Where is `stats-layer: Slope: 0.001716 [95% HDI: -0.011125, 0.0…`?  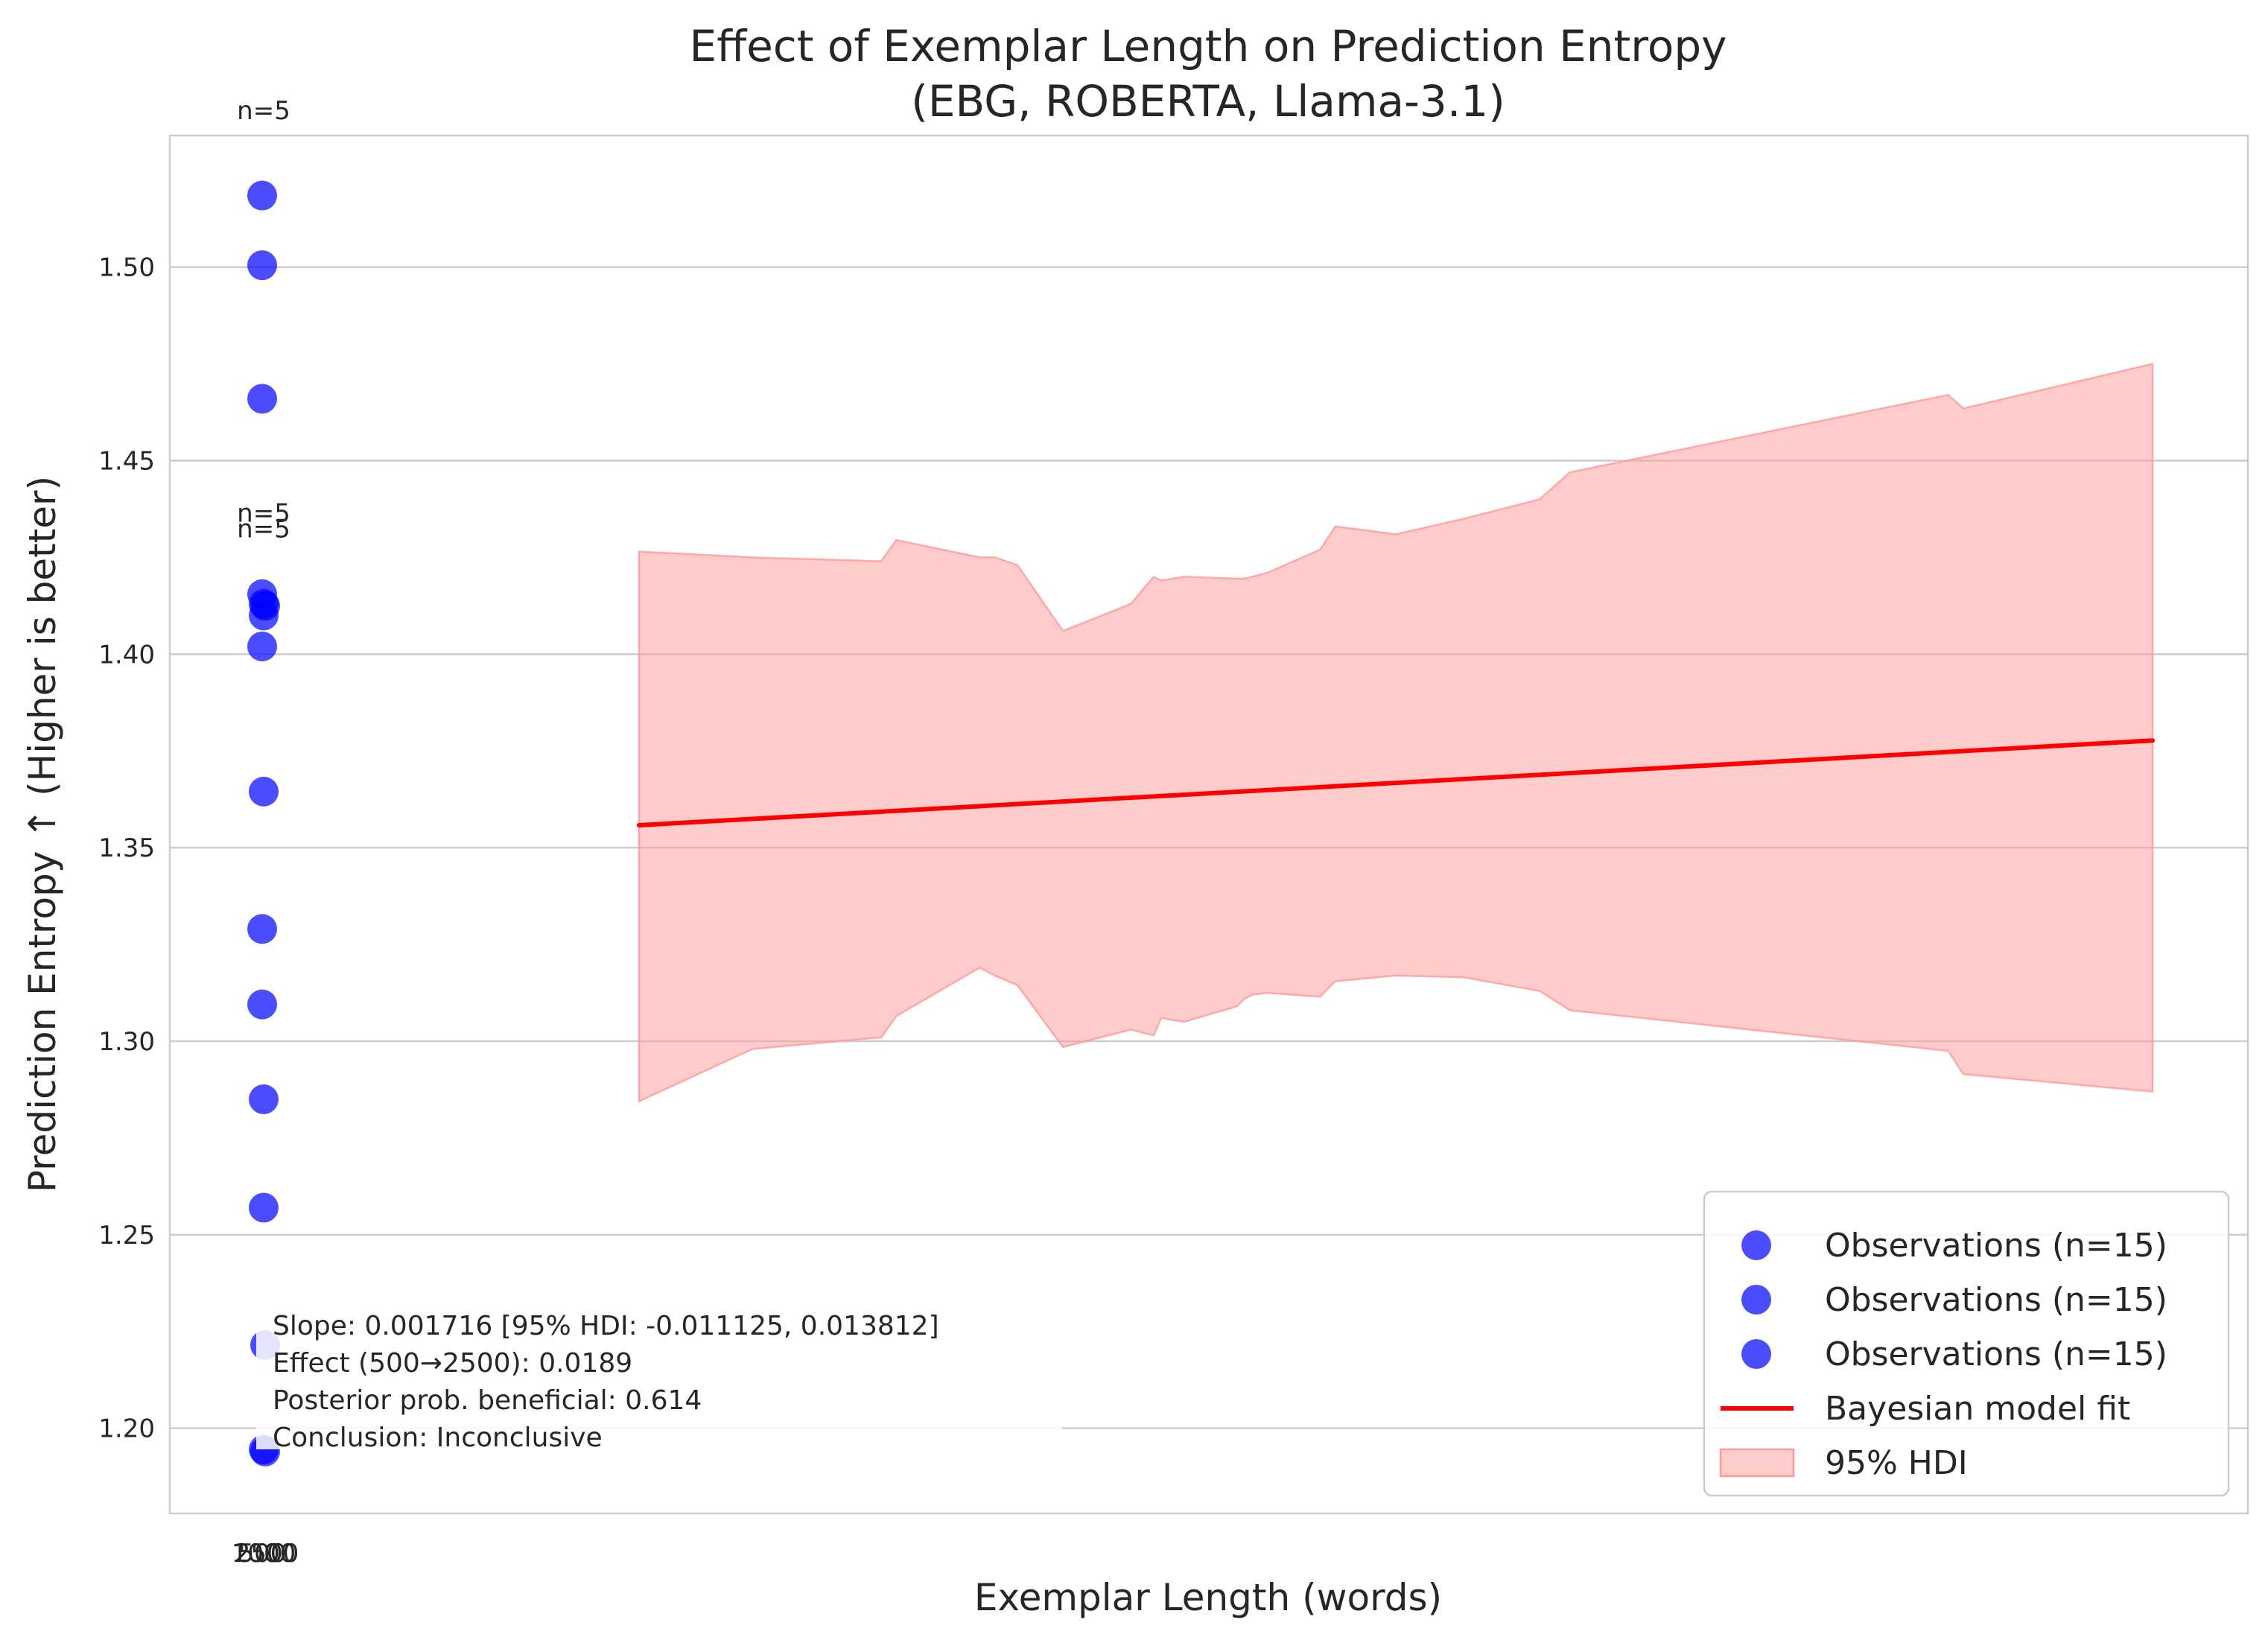 stats-layer: Slope: 0.001716 [95% HDI: -0.011125, 0.0… is located at coordinates (659, 1377).